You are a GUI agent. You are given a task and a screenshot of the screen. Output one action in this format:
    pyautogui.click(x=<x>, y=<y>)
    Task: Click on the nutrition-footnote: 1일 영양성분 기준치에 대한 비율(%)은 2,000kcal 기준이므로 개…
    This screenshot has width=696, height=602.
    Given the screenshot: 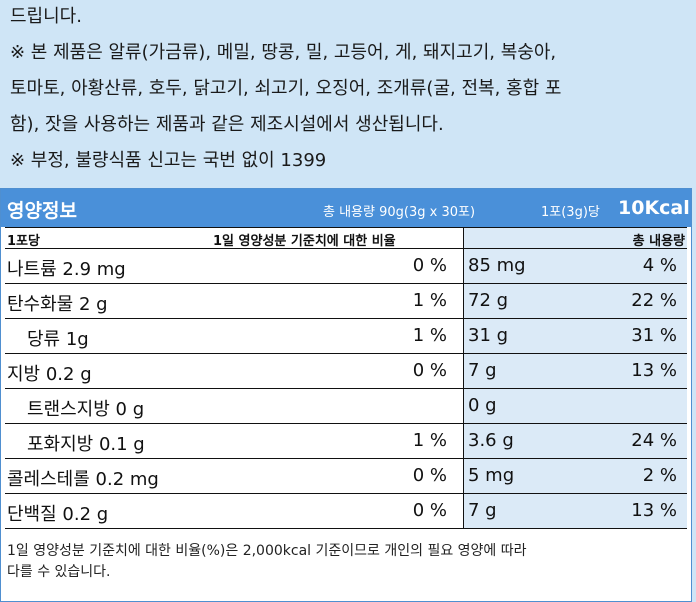 What is the action you would take?
    pyautogui.click(x=342, y=562)
    